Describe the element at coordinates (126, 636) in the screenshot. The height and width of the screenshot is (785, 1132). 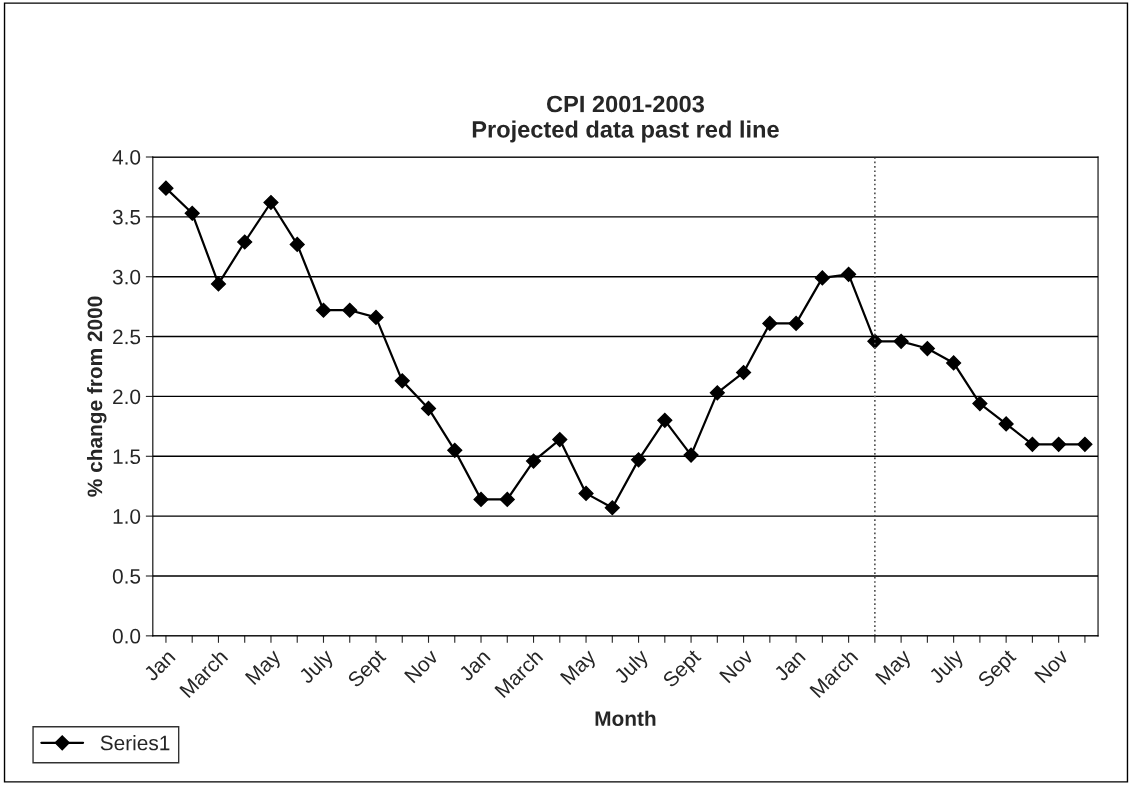
I see `y-tick-label: 0.0` at that location.